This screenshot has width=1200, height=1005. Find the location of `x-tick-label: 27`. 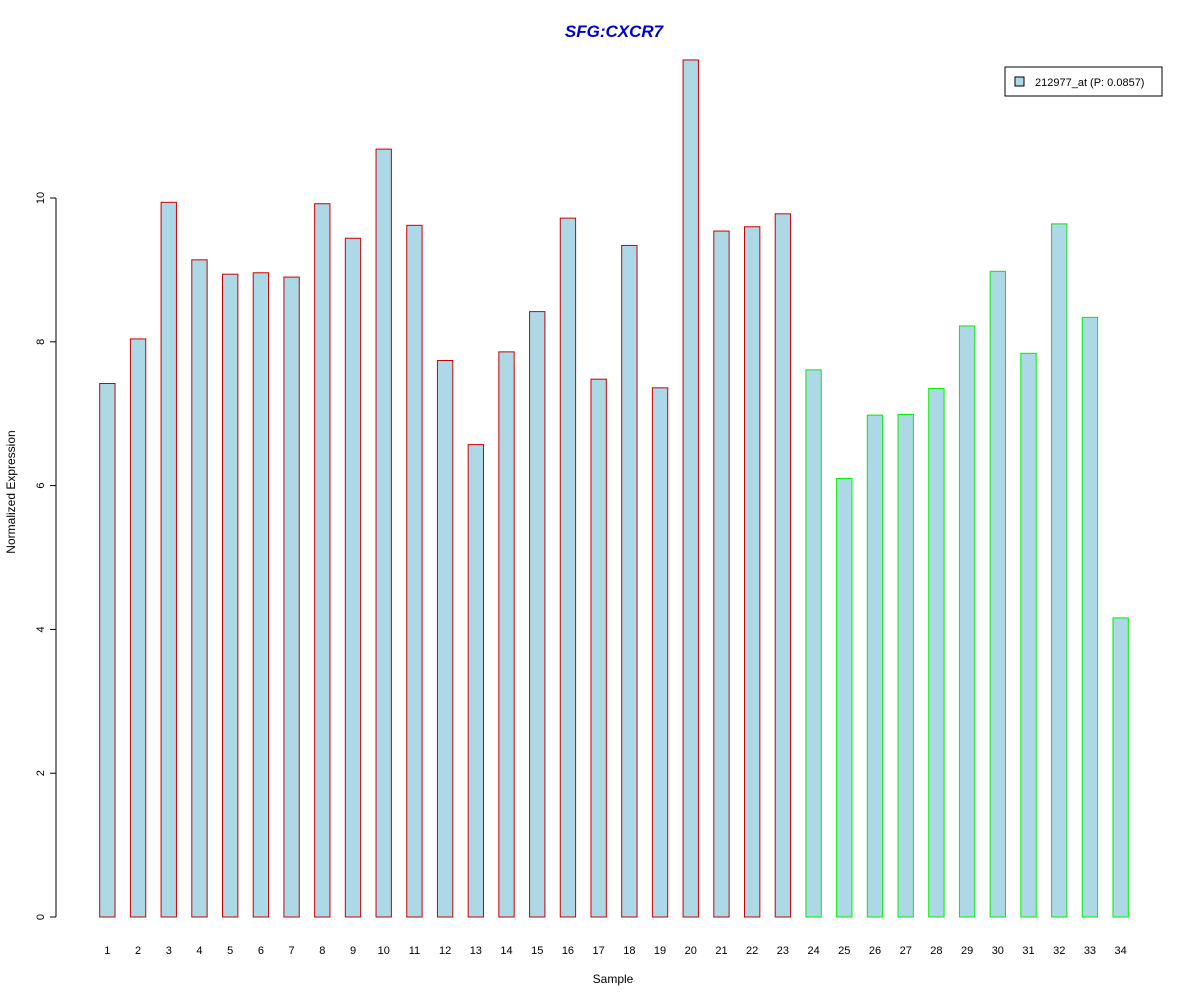

x-tick-label: 27 is located at coordinates (906, 951).